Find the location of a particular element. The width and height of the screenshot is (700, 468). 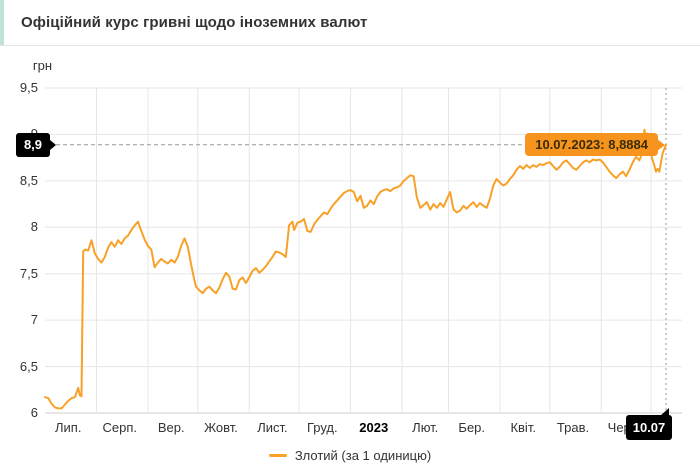

x-tick-label: Бер. is located at coordinates (472, 427).